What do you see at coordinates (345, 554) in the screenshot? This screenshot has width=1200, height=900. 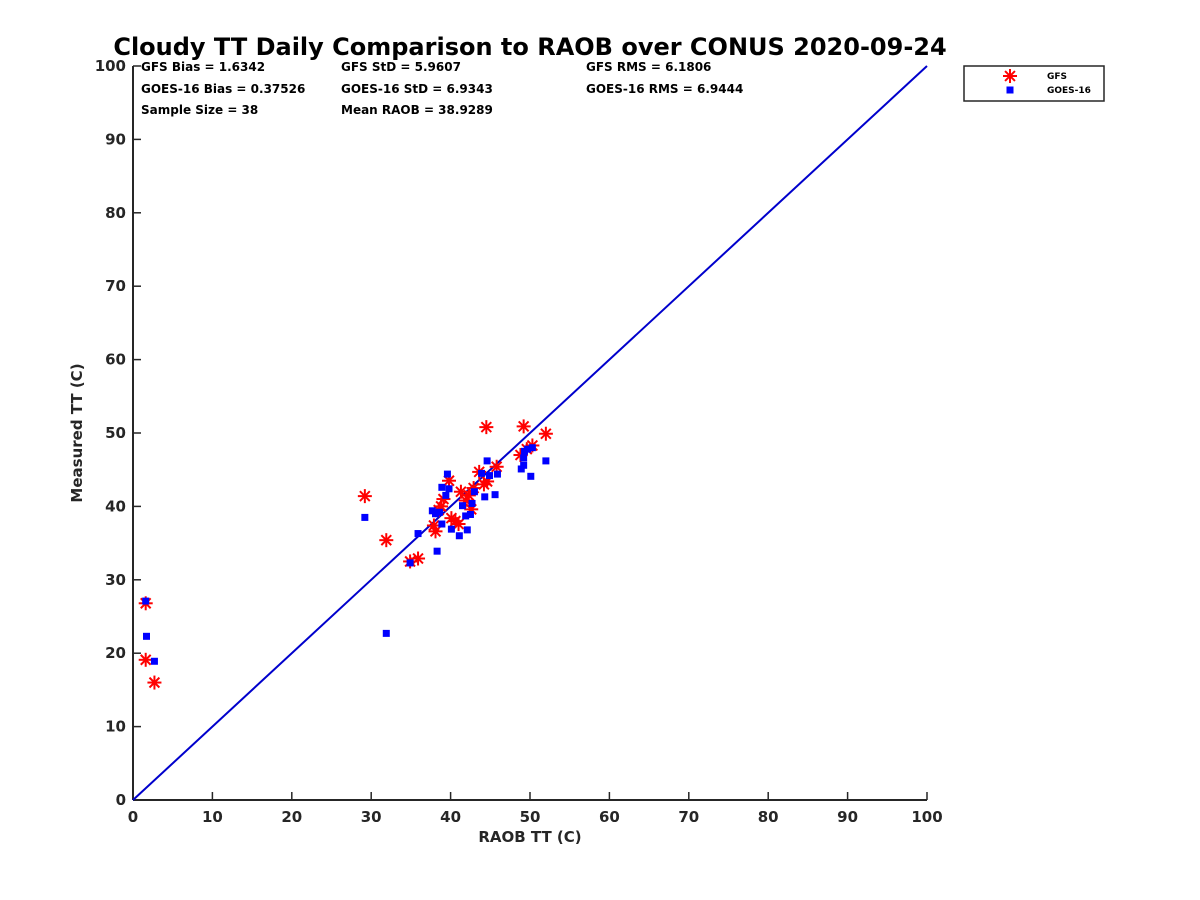 I see `data-points` at bounding box center [345, 554].